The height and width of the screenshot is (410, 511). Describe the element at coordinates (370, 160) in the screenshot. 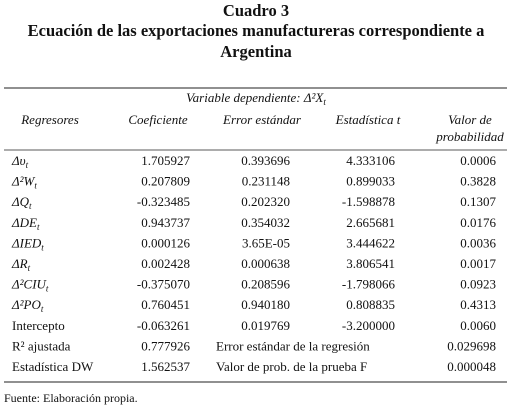

I see `cell: 4.333106` at that location.